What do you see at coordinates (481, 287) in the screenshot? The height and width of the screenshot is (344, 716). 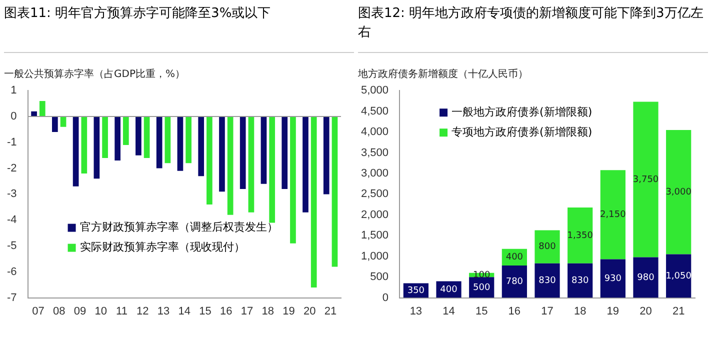 I see `data-label: 500` at bounding box center [481, 287].